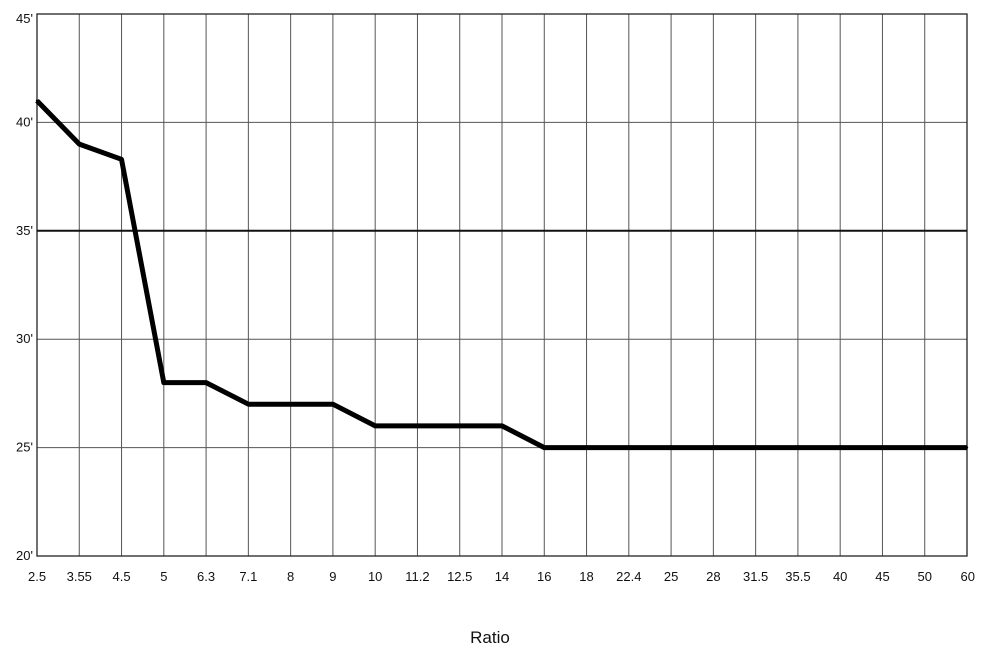 This screenshot has height=653, width=981. I want to click on x-tick-label: 2.5, so click(37, 576).